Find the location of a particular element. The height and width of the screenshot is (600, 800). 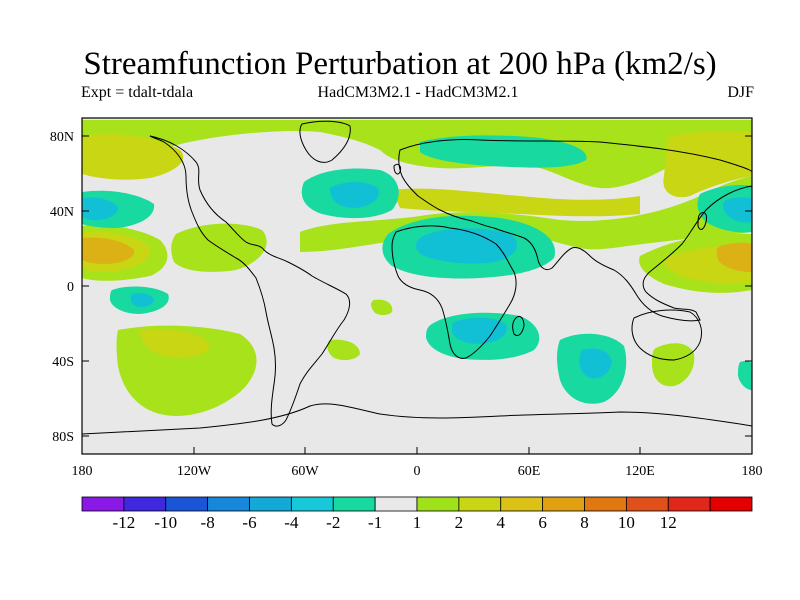

lon-tick-marks is located at coordinates (417, 450).